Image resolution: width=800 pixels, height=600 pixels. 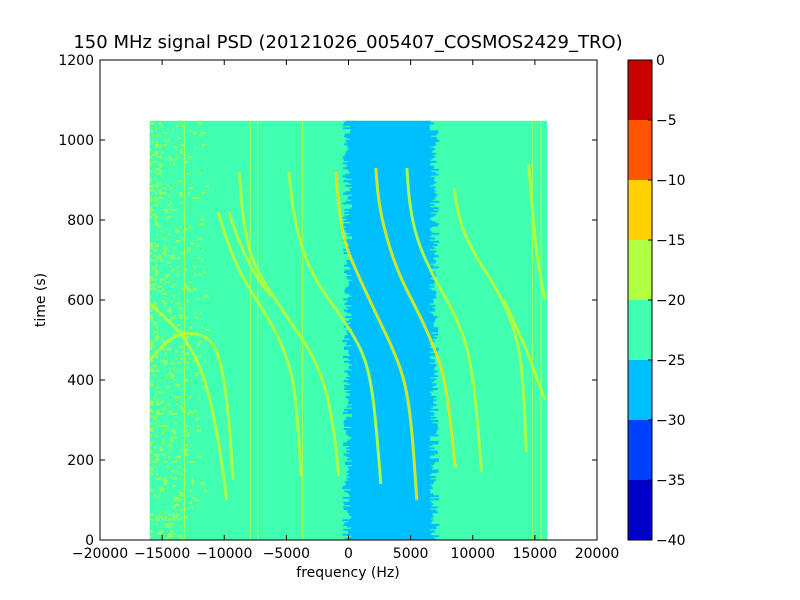 I want to click on y-tick-label: 1000, so click(x=76, y=141).